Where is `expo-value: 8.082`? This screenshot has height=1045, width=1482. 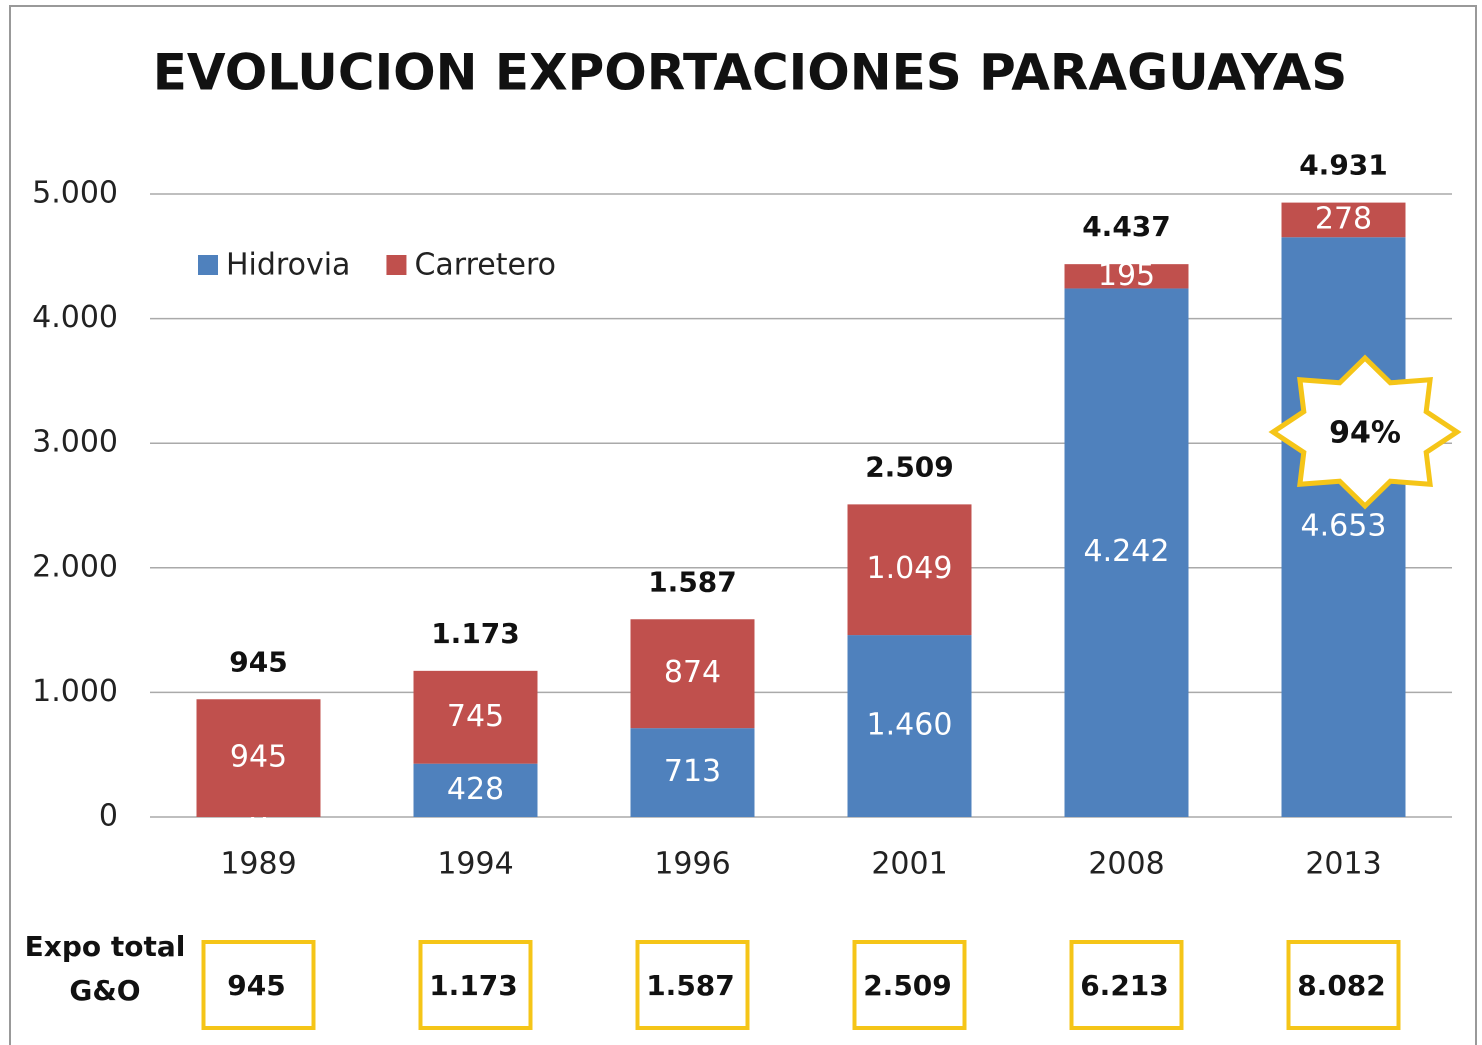 expo-value: 8.082 is located at coordinates (1341, 985).